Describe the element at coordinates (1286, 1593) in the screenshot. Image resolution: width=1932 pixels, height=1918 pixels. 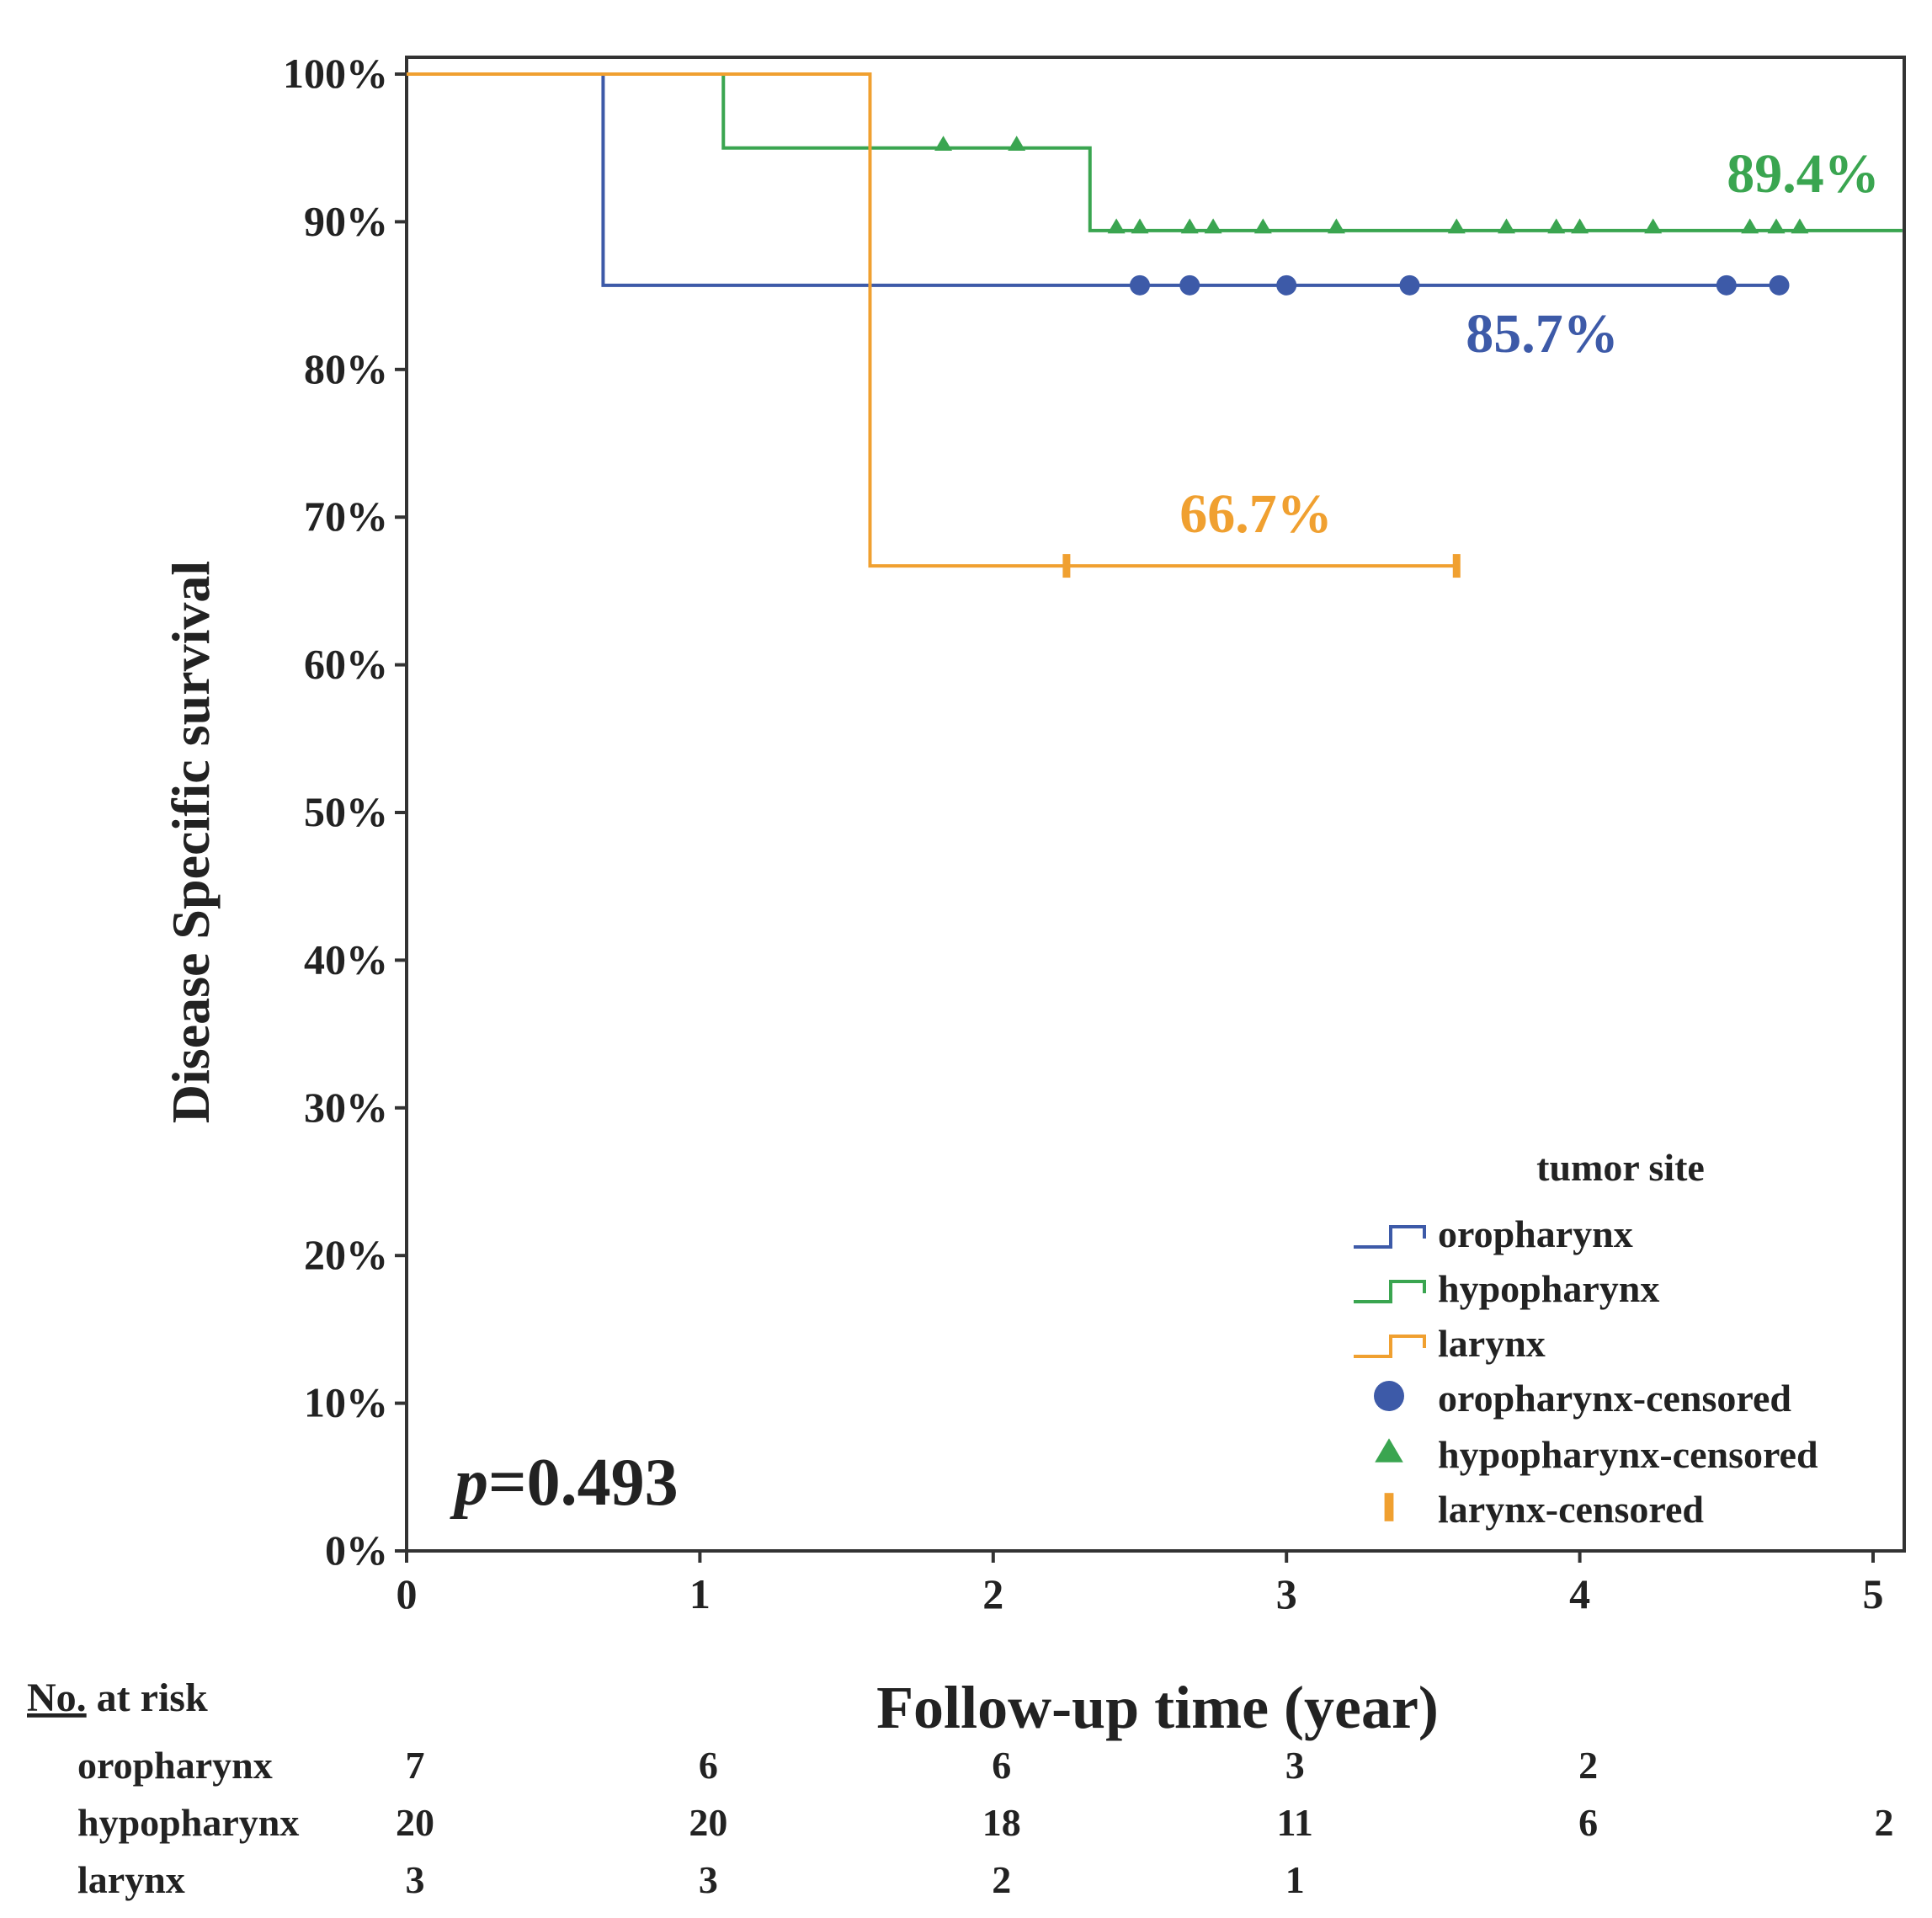
I see `x-tick-label: 3` at that location.